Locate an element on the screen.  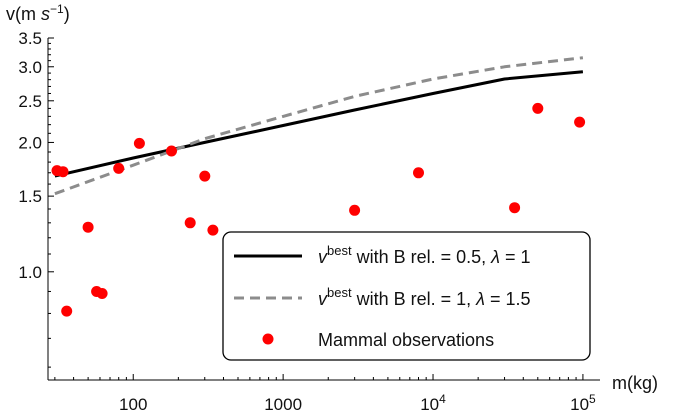
y-tick-label: 3.0 is located at coordinates (30, 67).